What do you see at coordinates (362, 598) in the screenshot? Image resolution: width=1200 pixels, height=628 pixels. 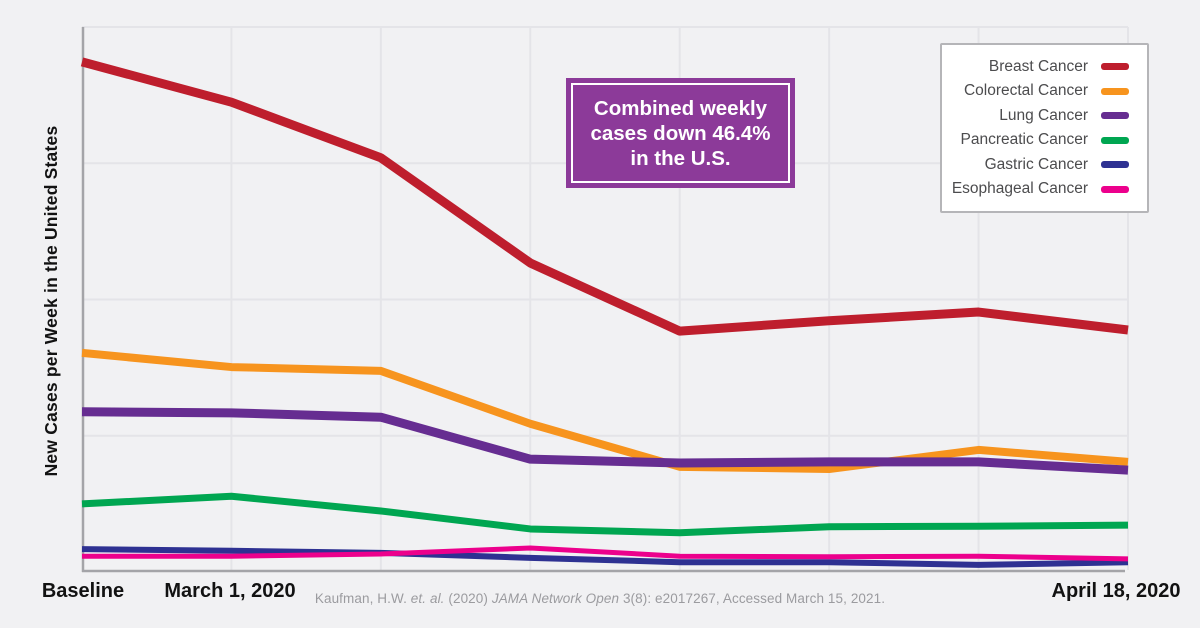 I see `citation-part: Kaufman, H.W.` at bounding box center [362, 598].